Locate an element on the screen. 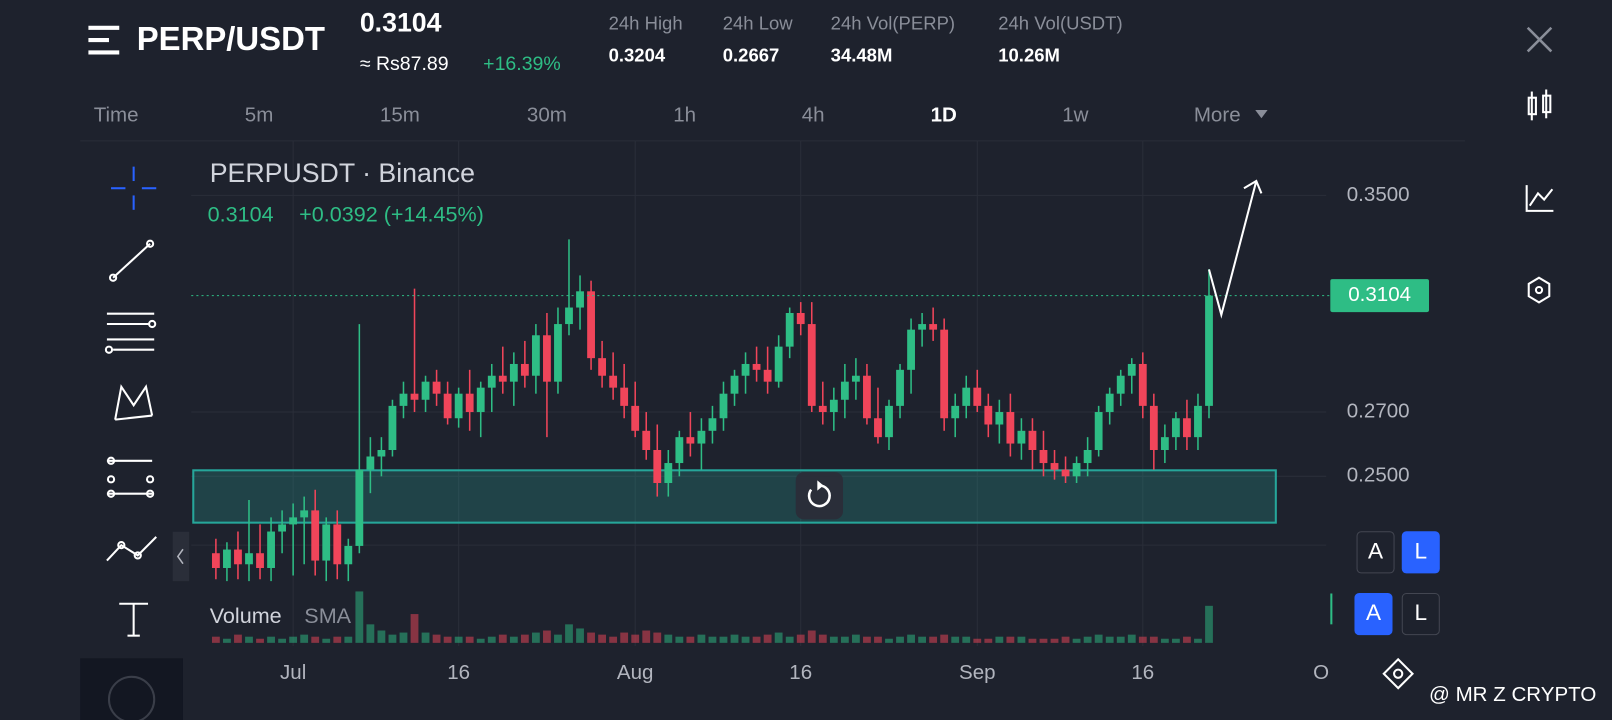 This screenshot has width=1612, height=720. timeframe-tab: 1D is located at coordinates (944, 115).